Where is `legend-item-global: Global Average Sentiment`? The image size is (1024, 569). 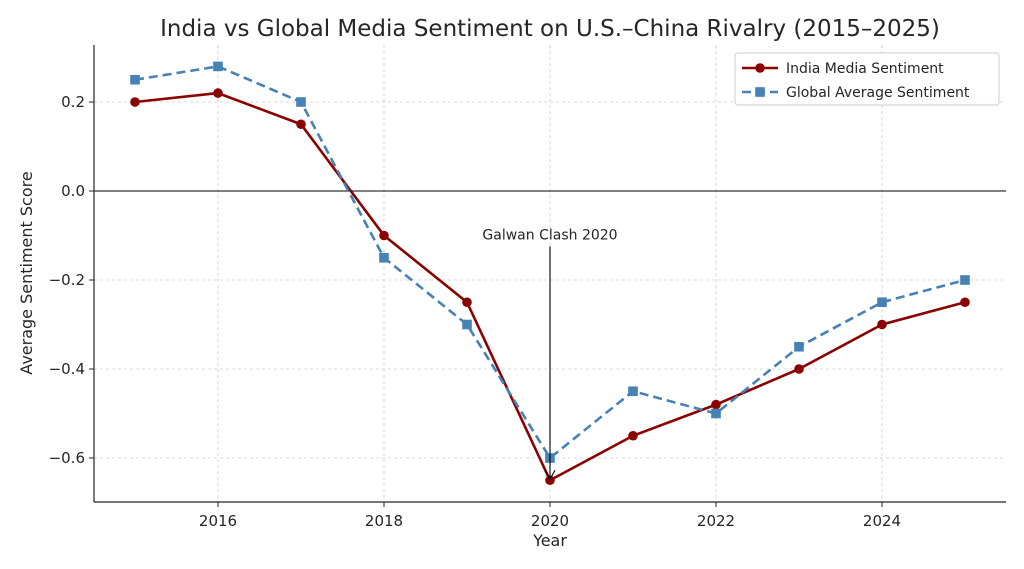 legend-item-global: Global Average Sentiment is located at coordinates (856, 93).